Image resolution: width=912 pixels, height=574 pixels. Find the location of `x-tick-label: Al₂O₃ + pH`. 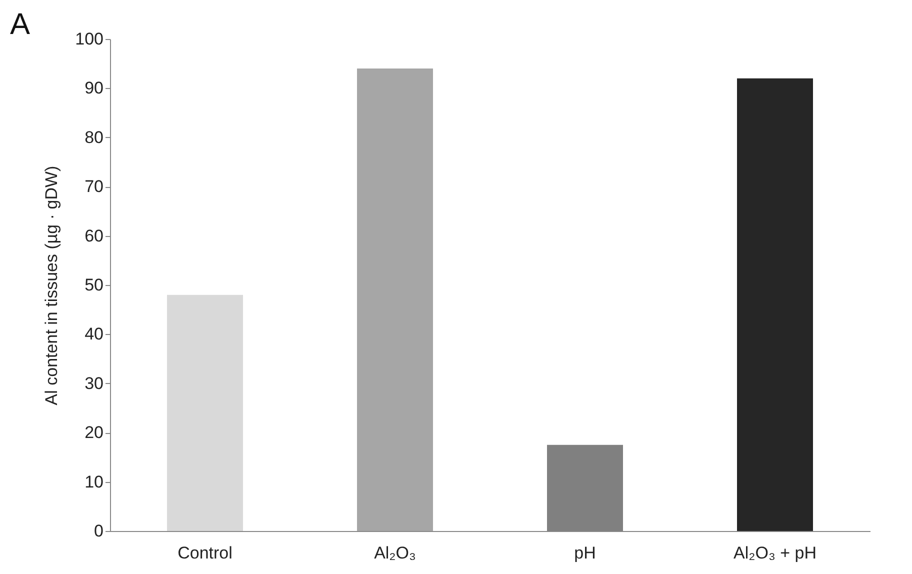

x-tick-label: Al₂O₃ + pH is located at coordinates (775, 553).